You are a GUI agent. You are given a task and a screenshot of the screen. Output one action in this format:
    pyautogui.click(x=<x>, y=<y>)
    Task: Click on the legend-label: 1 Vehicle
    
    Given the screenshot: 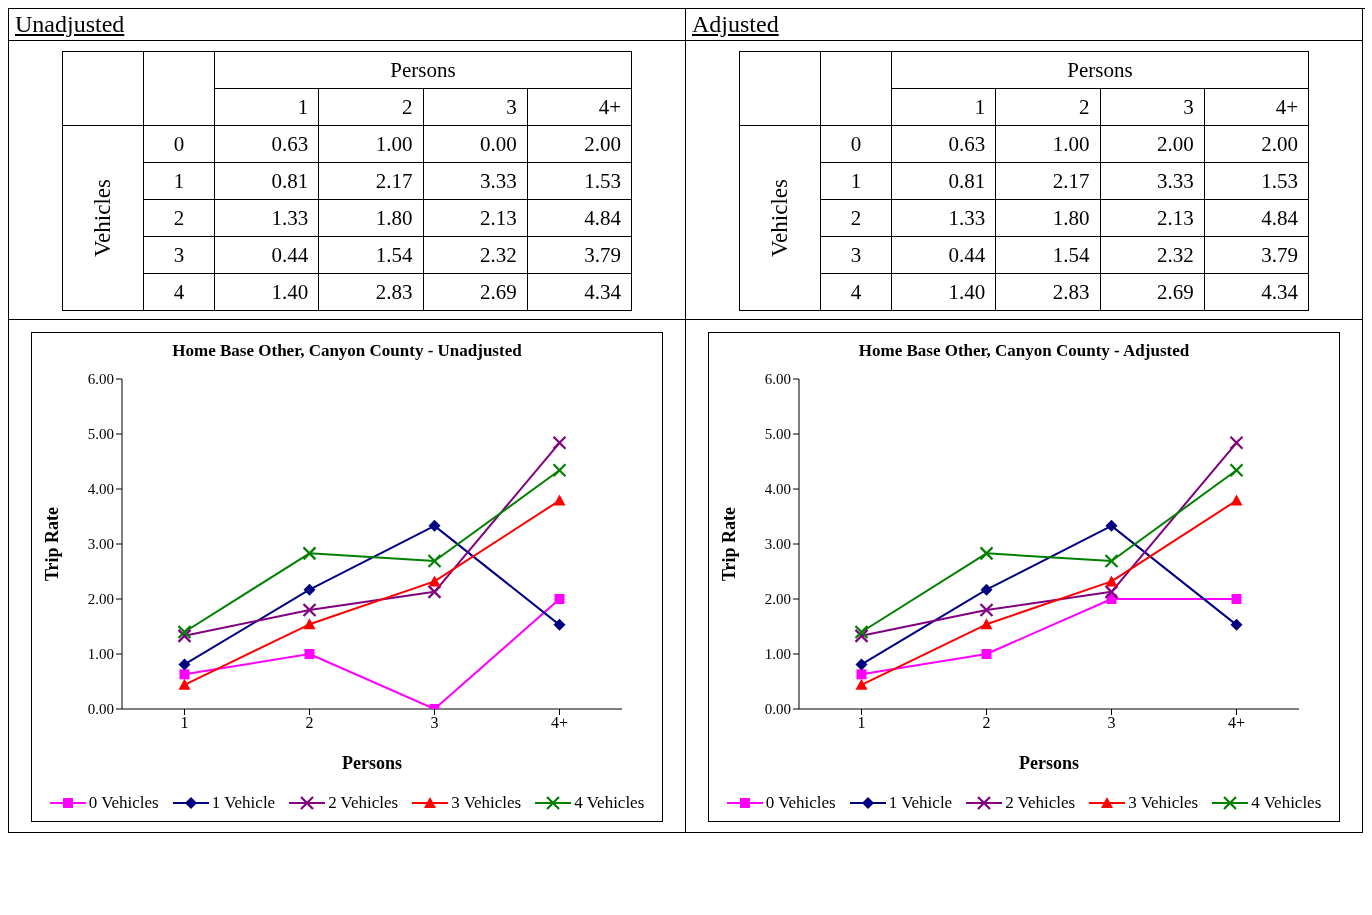 What is the action you would take?
    pyautogui.click(x=243, y=803)
    